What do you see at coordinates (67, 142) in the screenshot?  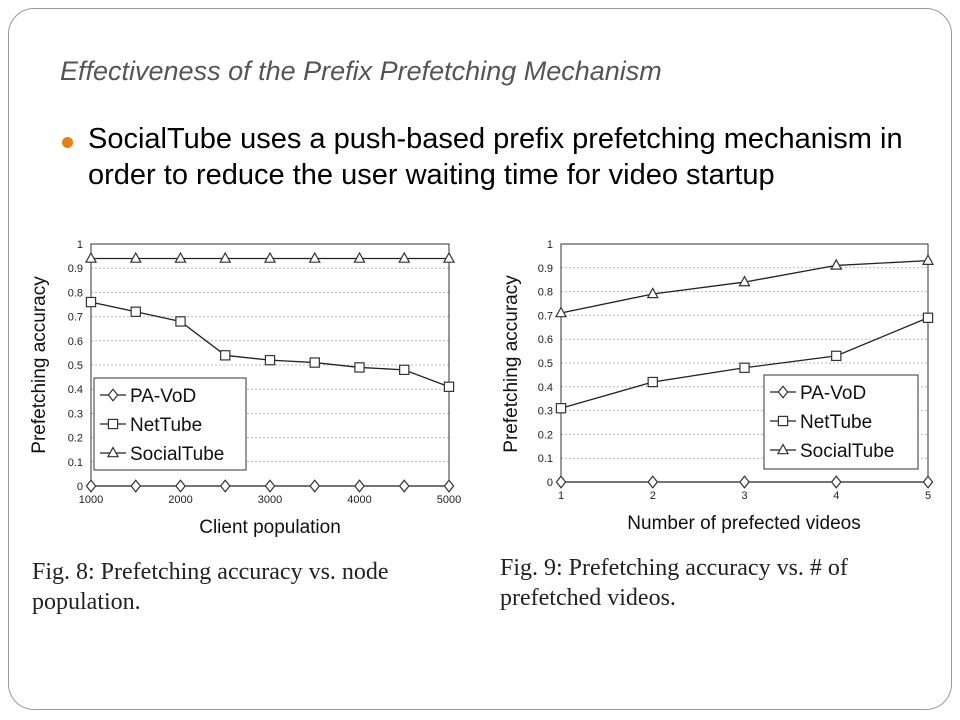 I see `bullet-dot-icon` at bounding box center [67, 142].